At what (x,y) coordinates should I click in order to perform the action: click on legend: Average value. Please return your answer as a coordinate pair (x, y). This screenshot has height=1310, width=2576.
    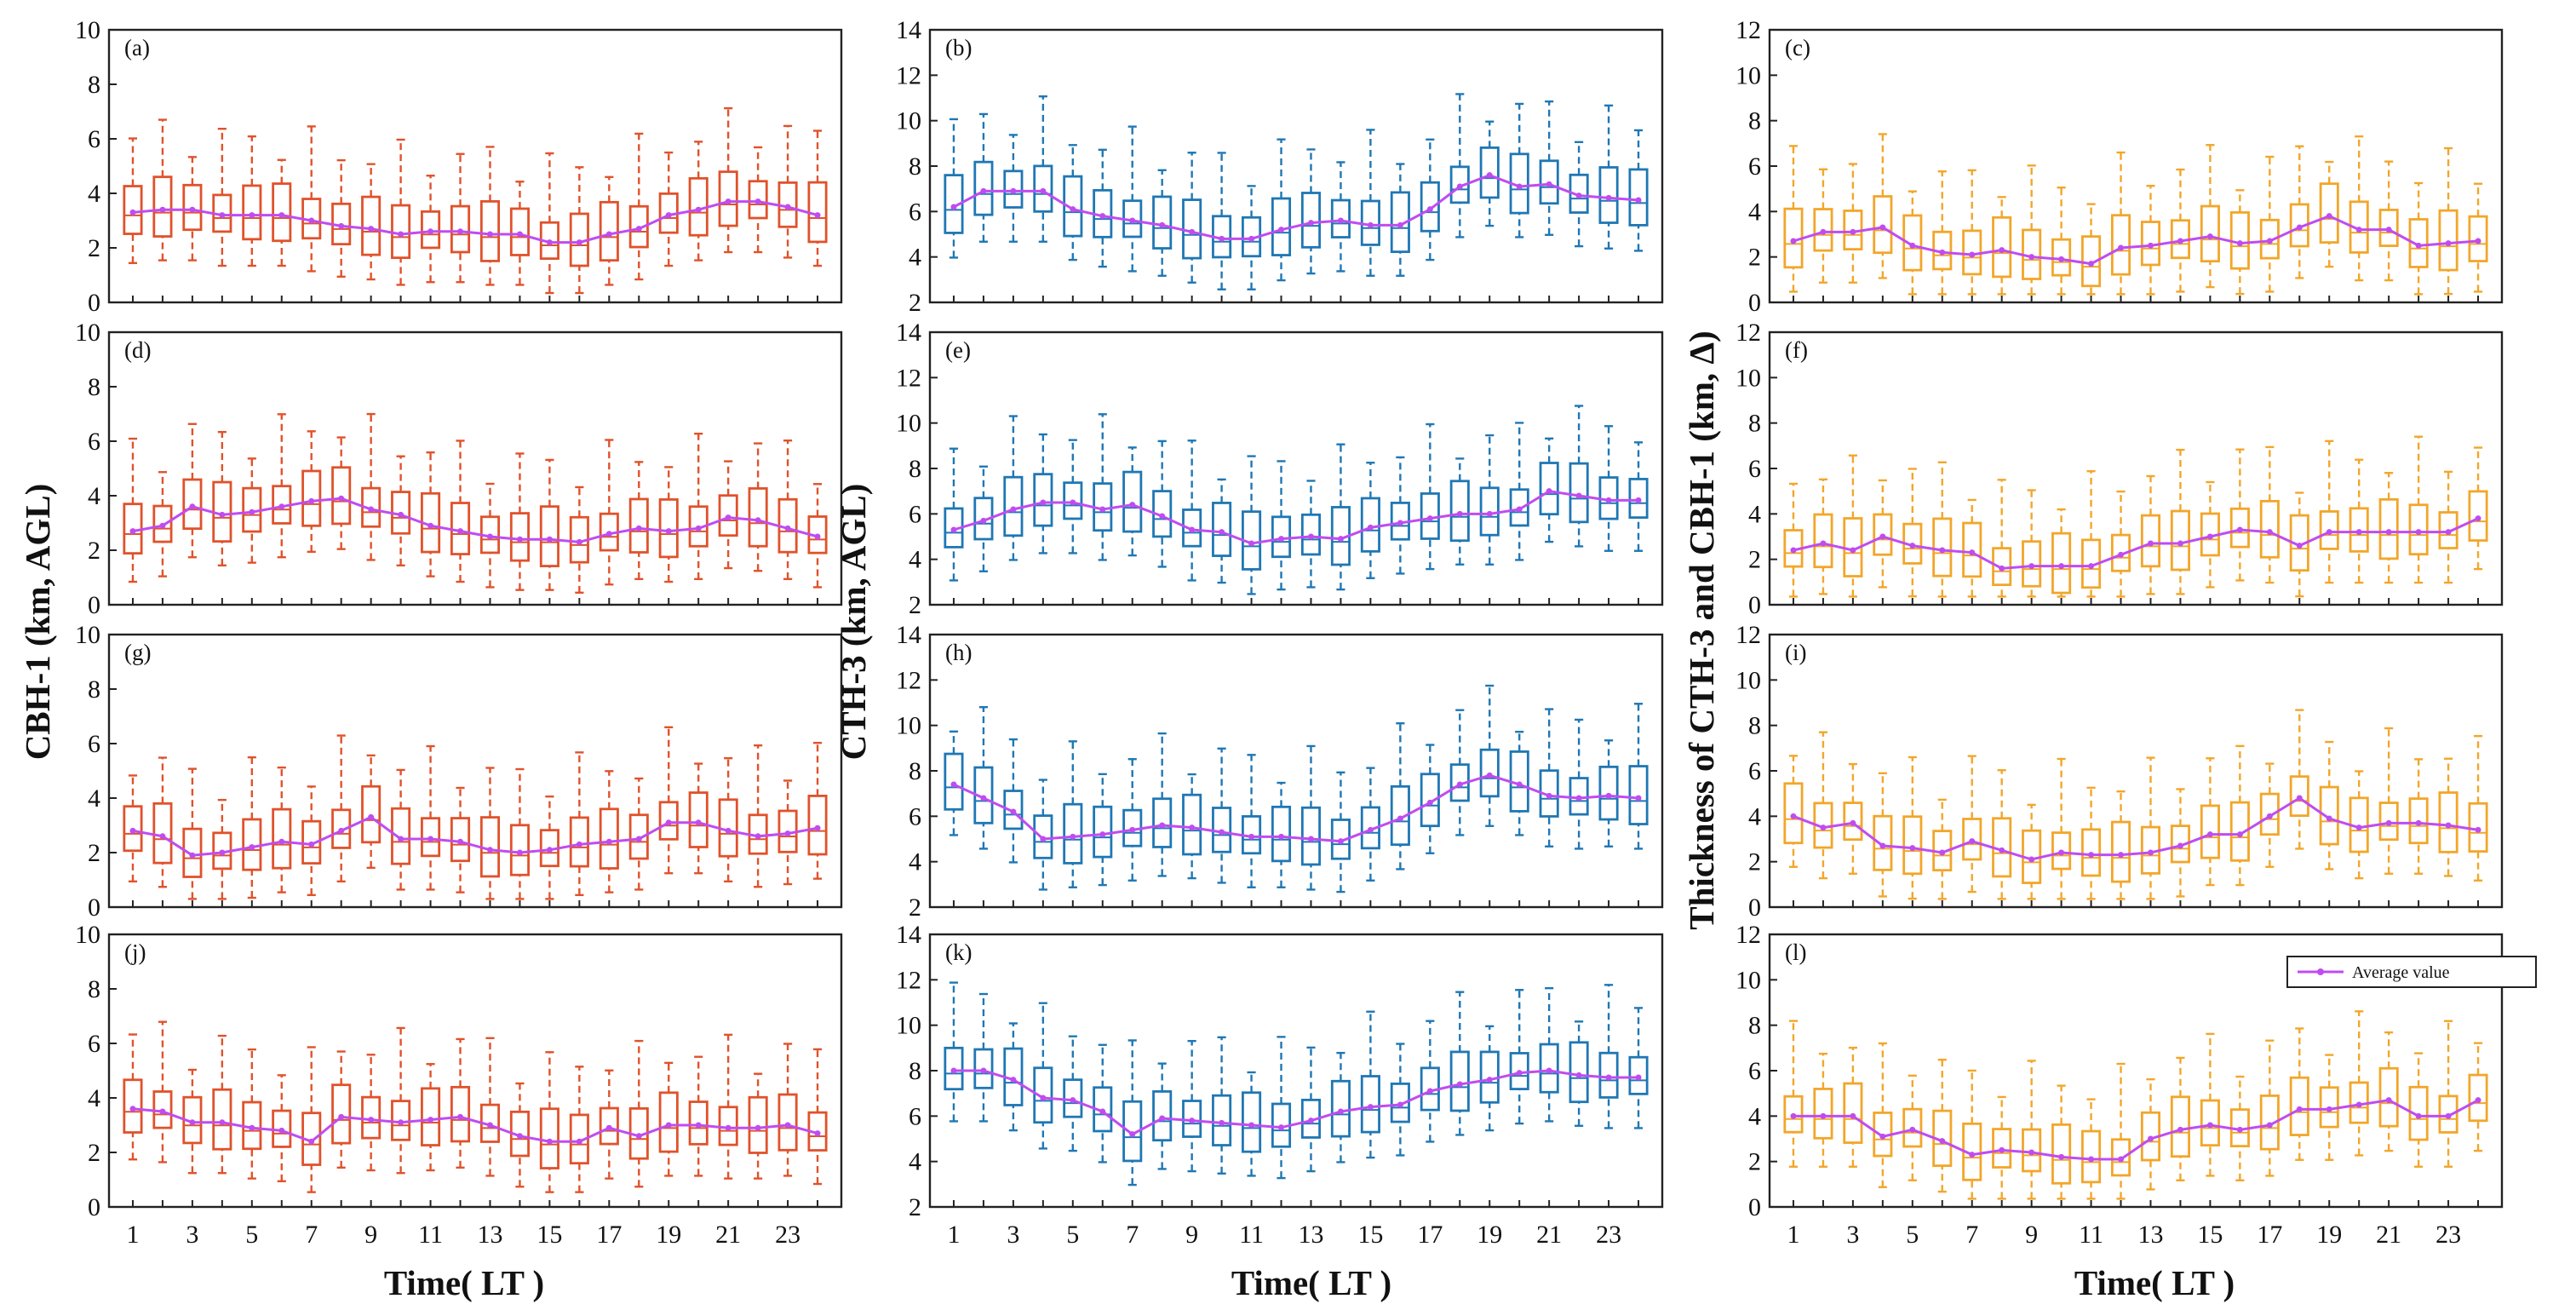
    Looking at the image, I should click on (2411, 972).